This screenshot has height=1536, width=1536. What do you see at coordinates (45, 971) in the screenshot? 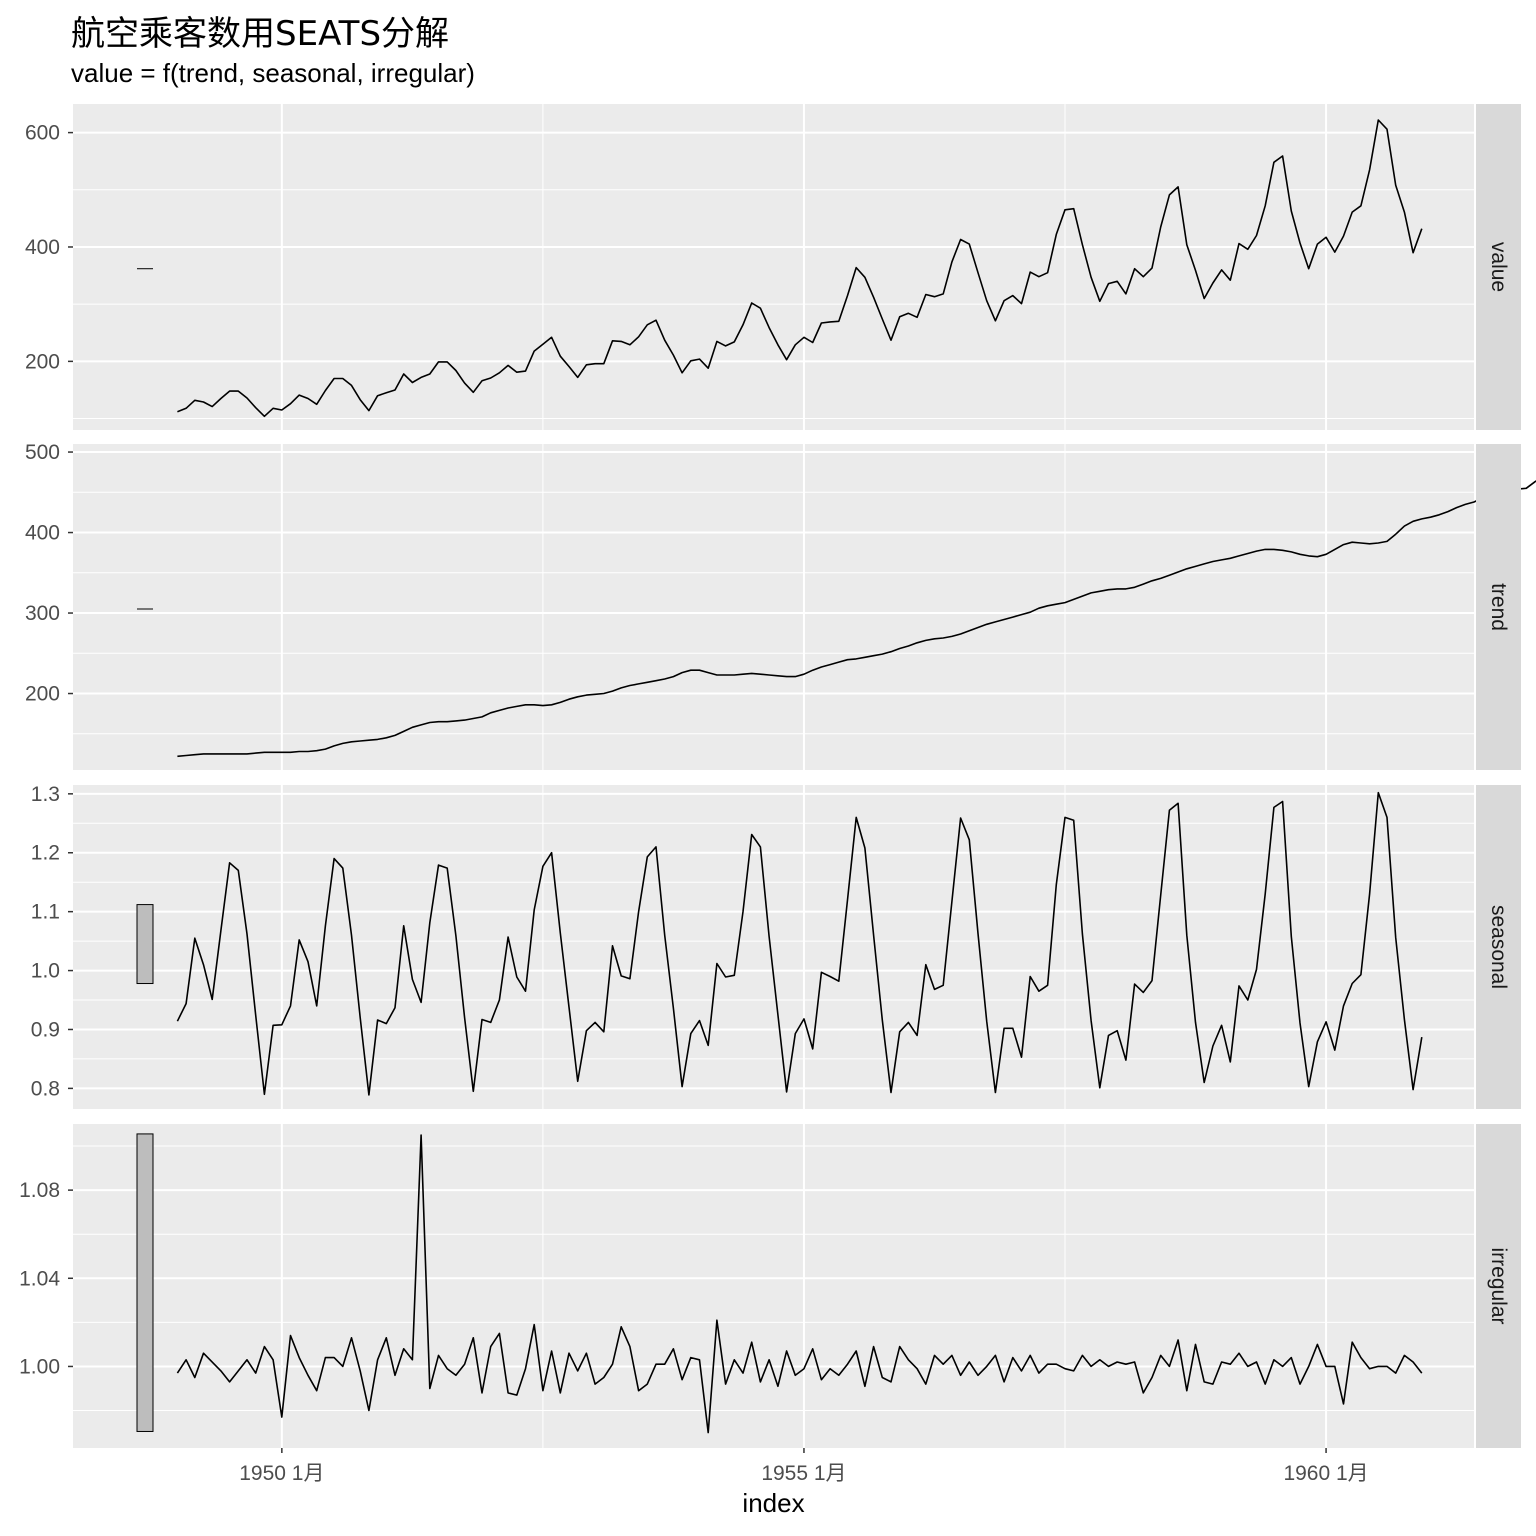
I see `y-tick-label: 1.0` at bounding box center [45, 971].